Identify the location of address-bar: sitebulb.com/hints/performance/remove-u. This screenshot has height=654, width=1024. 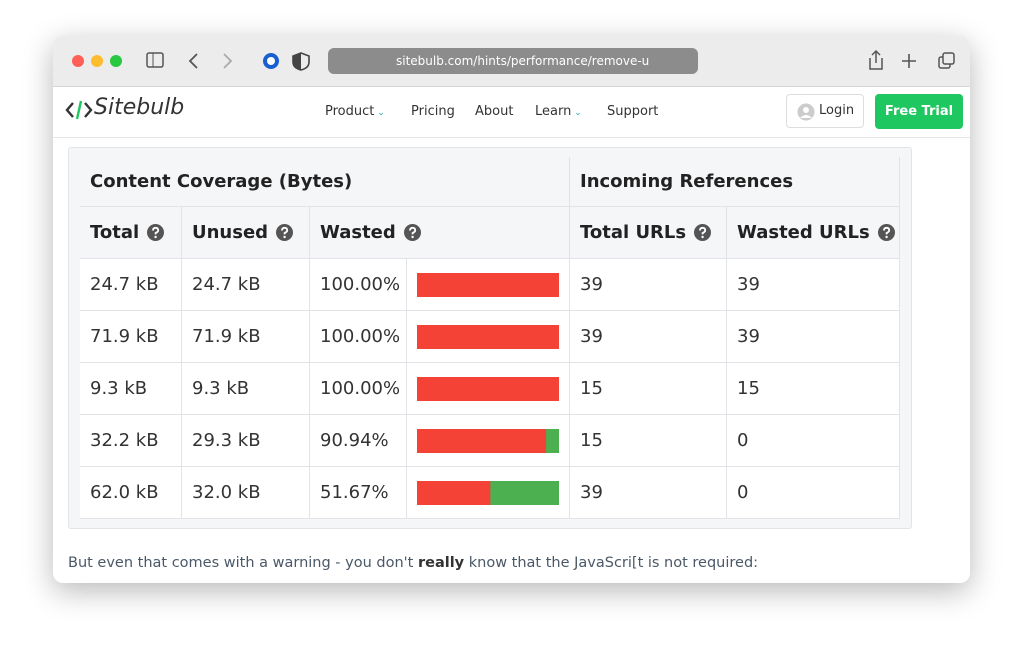
(513, 61).